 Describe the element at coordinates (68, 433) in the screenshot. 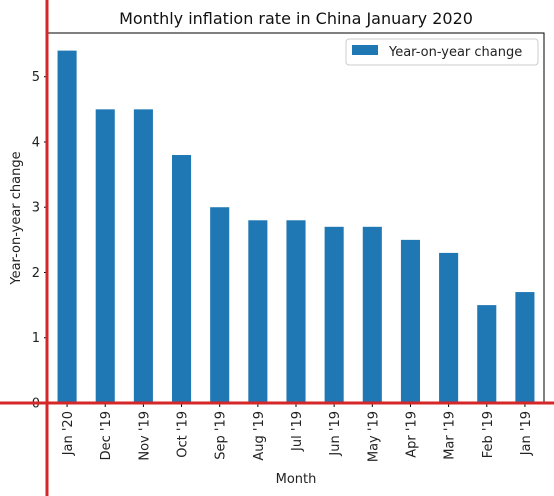

I see `x-tick-label: Jan '20` at that location.